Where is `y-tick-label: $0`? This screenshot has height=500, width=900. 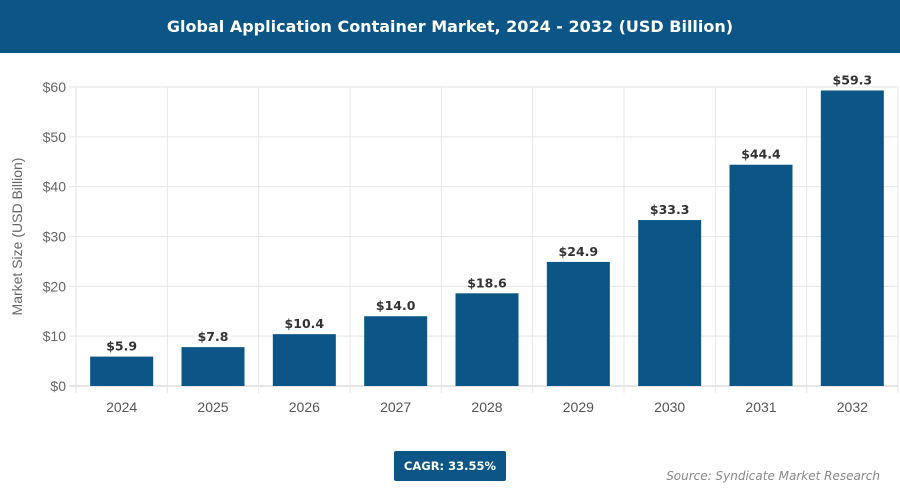 y-tick-label: $0 is located at coordinates (58, 386).